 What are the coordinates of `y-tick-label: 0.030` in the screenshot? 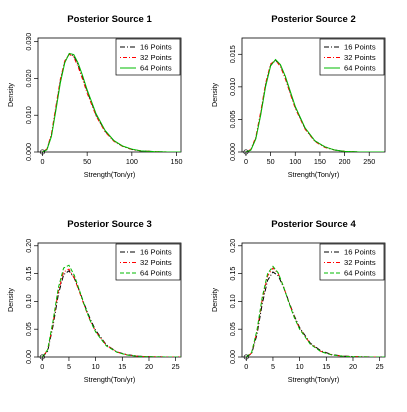 It's located at (28, 42).